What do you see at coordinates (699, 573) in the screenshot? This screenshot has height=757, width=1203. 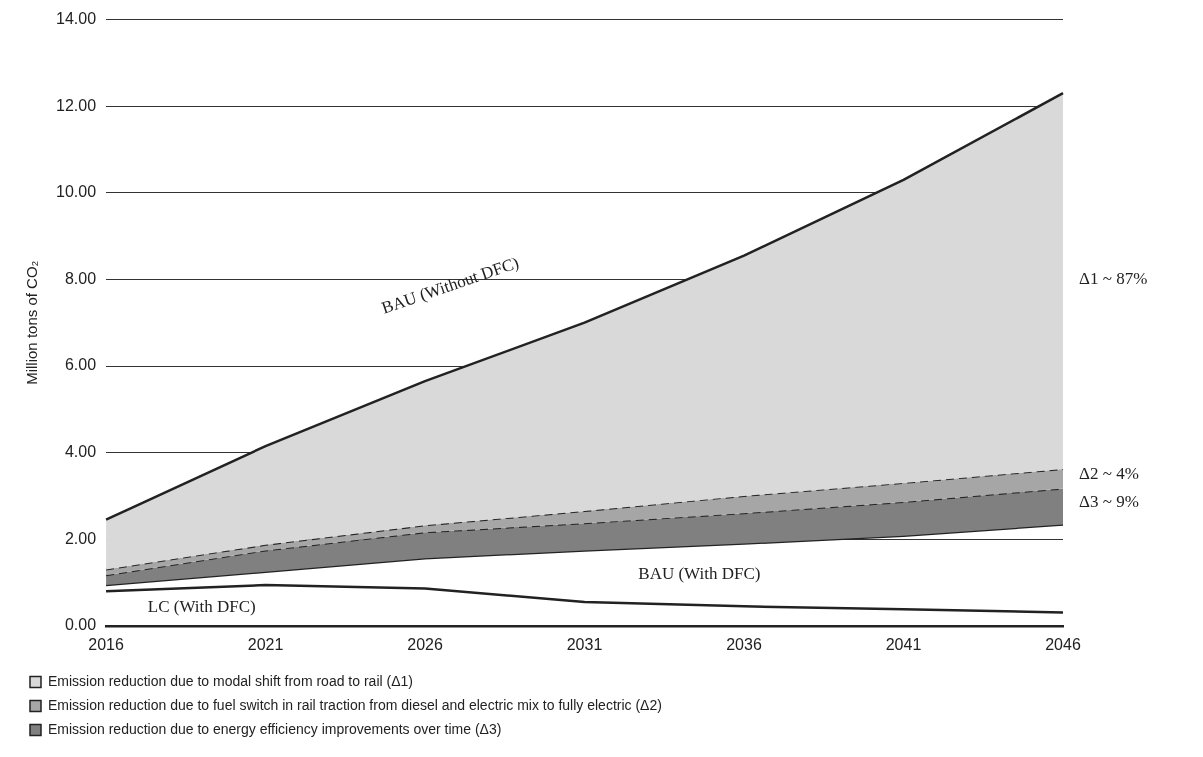 I see `annotation: BAU (With DFC)` at bounding box center [699, 573].